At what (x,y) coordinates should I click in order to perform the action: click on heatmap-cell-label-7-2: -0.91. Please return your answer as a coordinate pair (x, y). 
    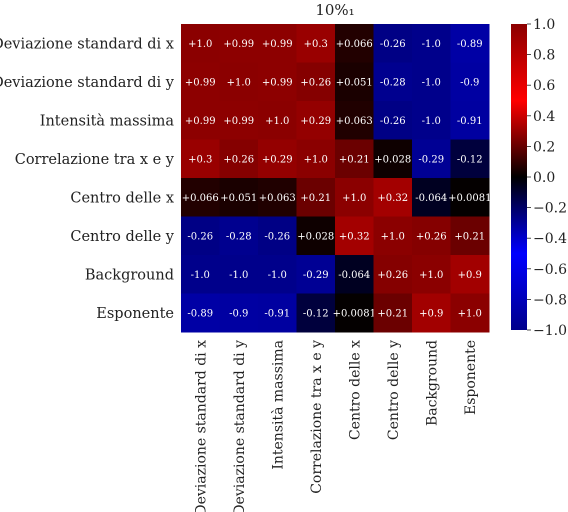
    Looking at the image, I should click on (277, 313).